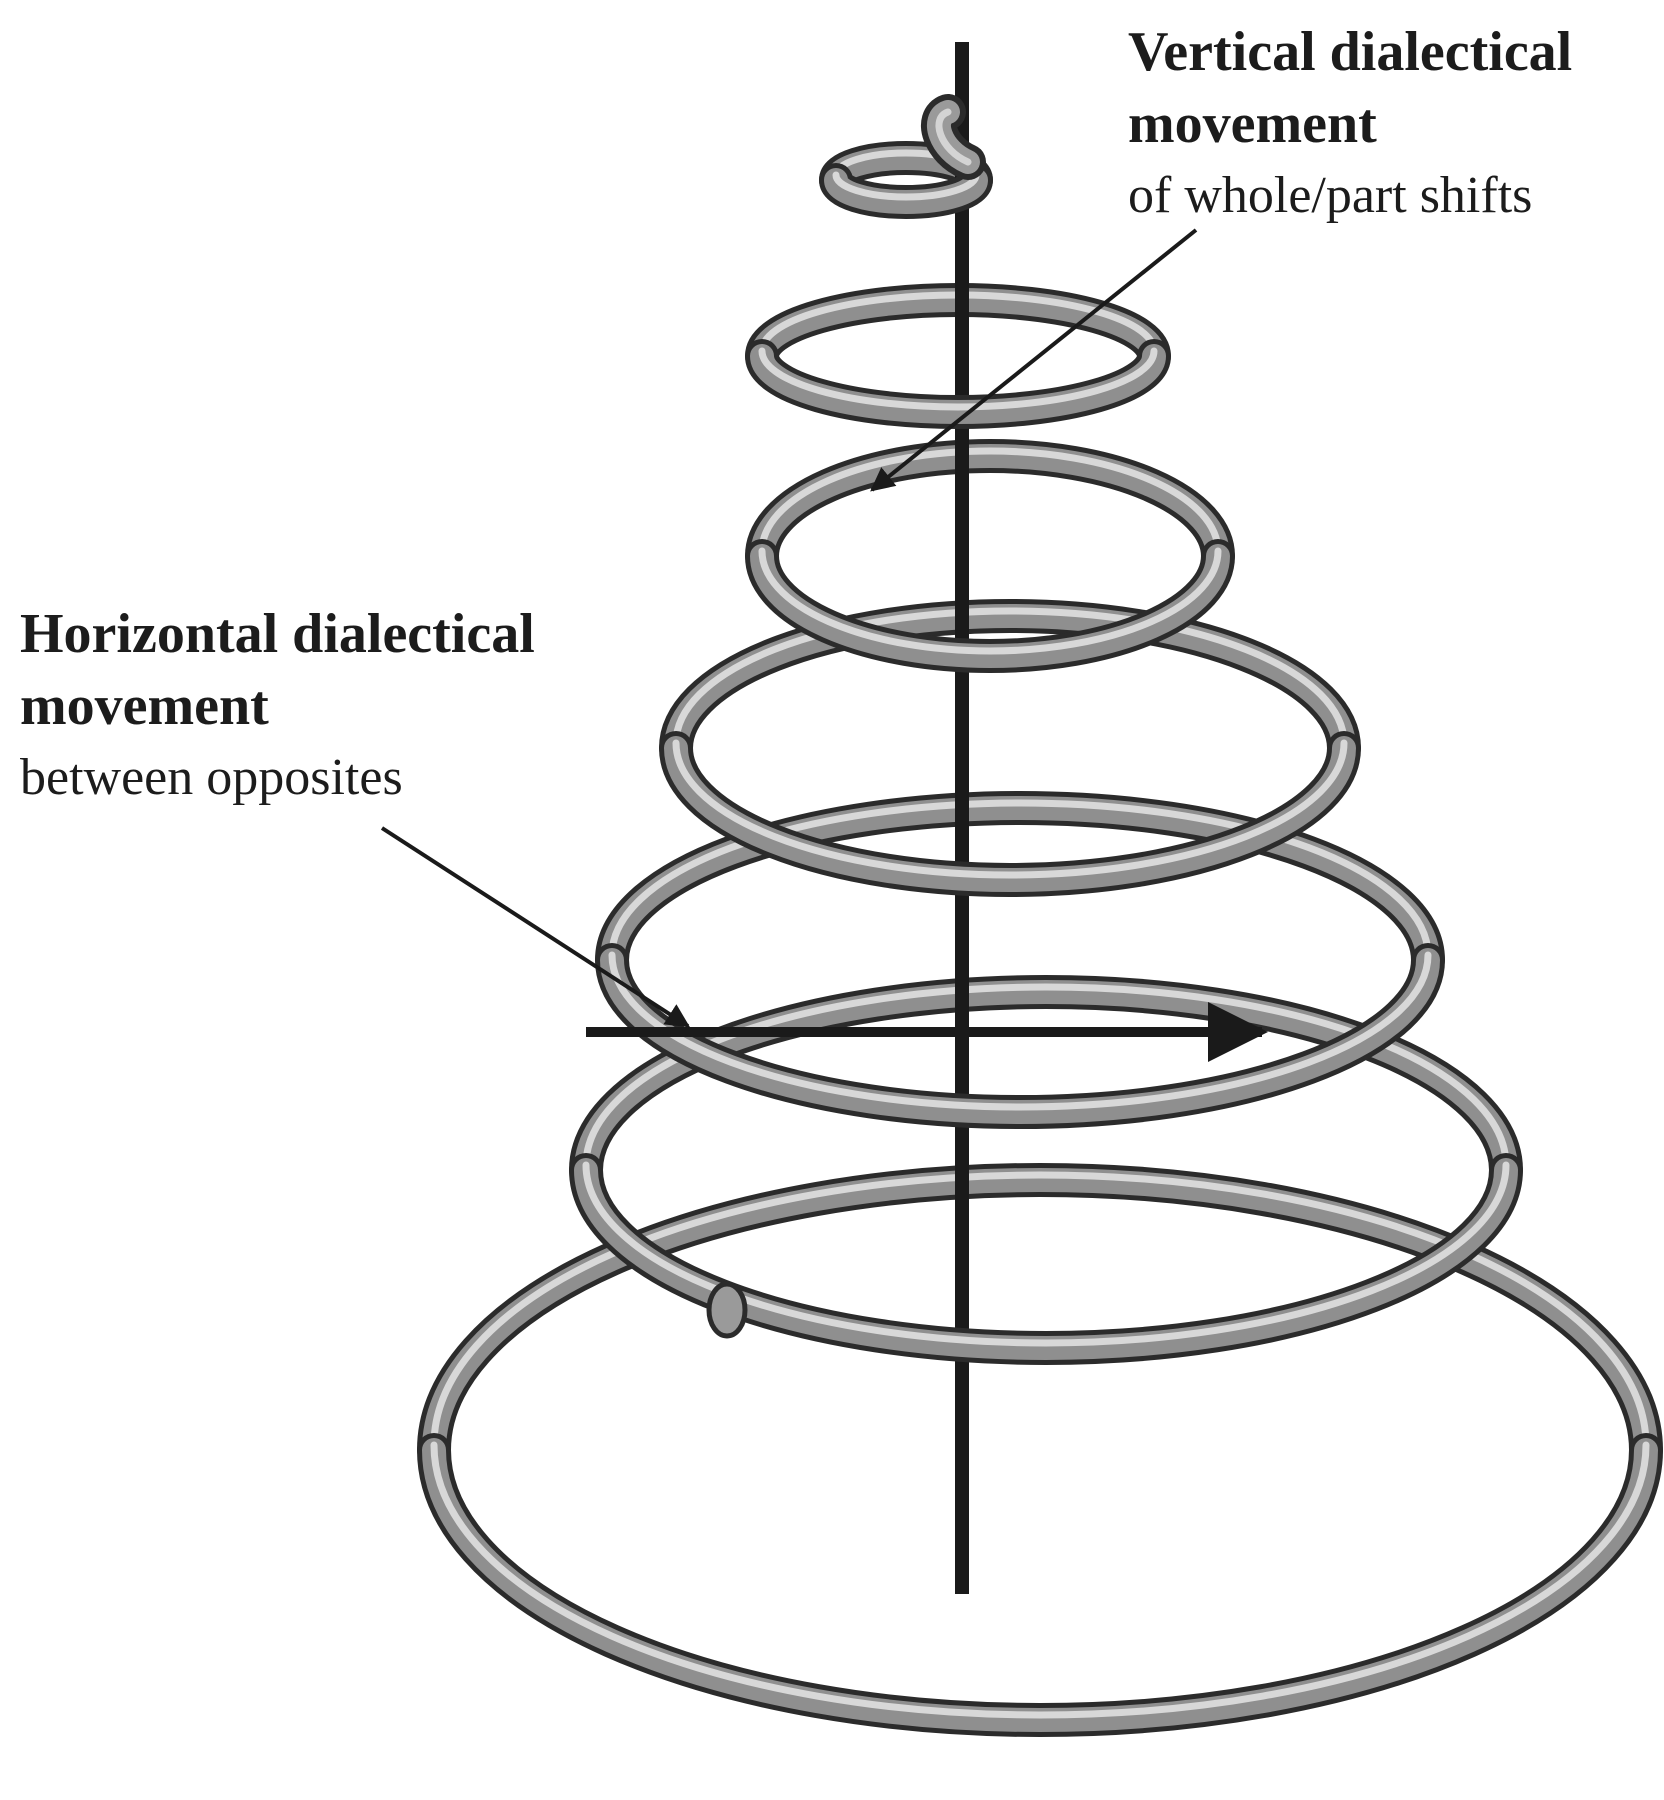 Image resolution: width=1664 pixels, height=1800 pixels. What do you see at coordinates (211, 777) in the screenshot?
I see `horizontal-label-subtitle: between opposites` at bounding box center [211, 777].